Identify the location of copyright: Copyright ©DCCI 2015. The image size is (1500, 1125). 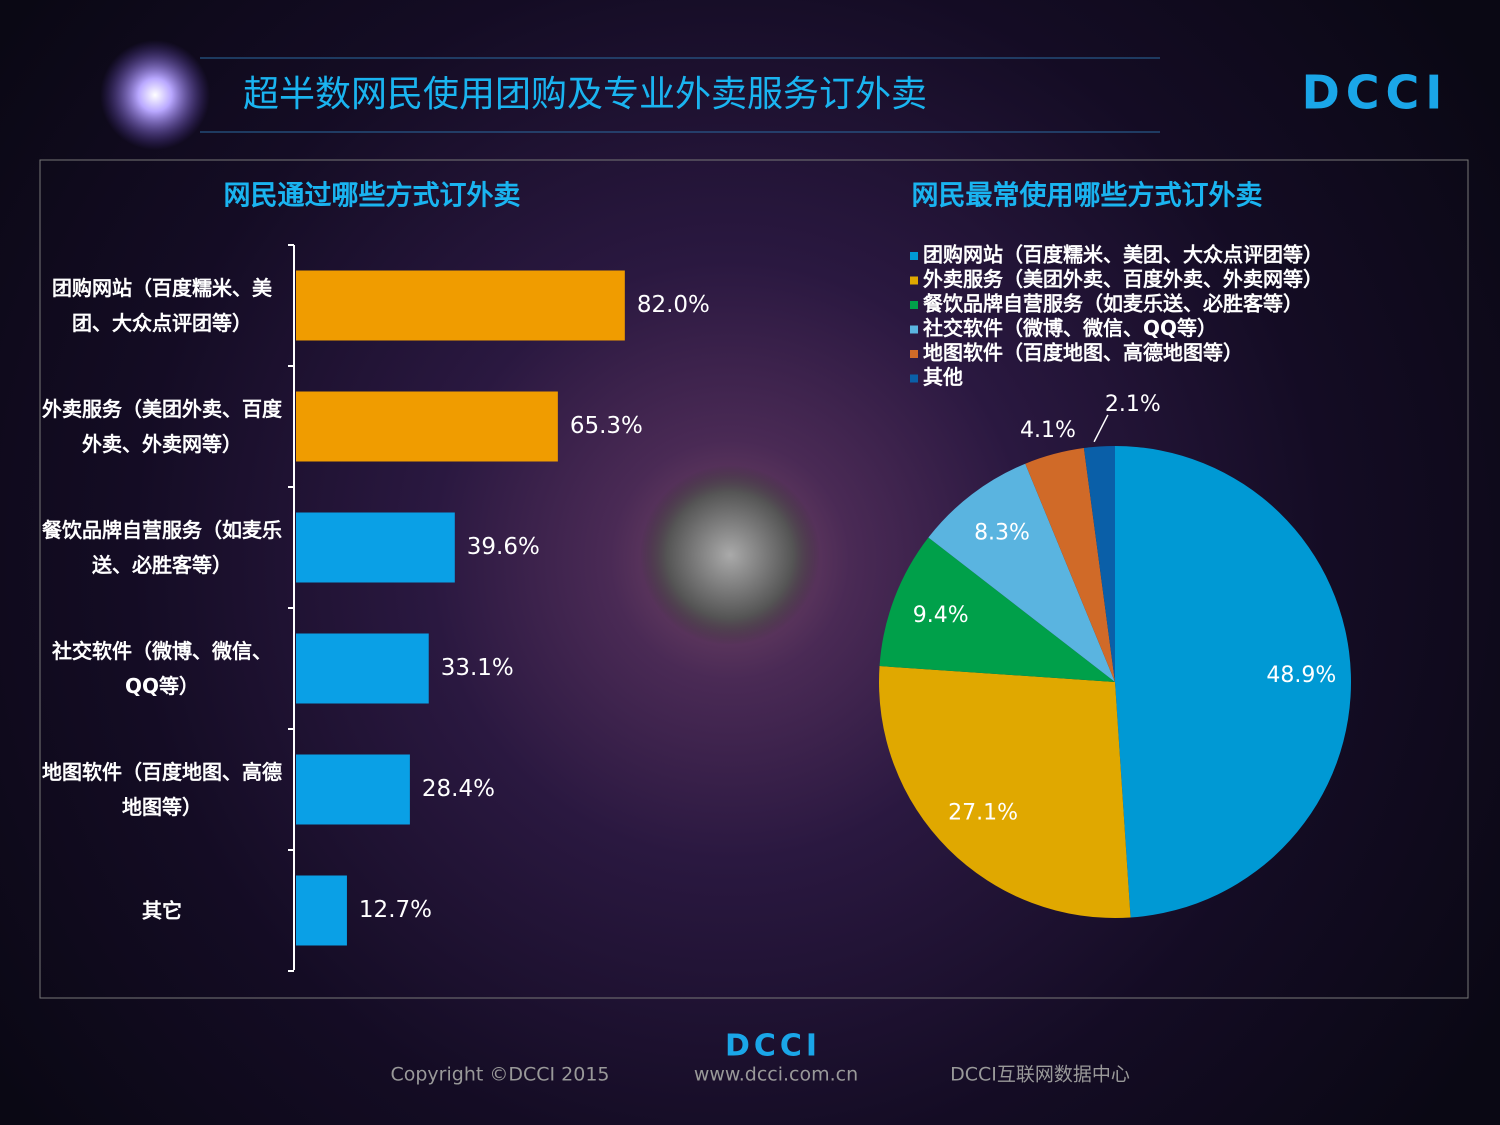
(499, 1075).